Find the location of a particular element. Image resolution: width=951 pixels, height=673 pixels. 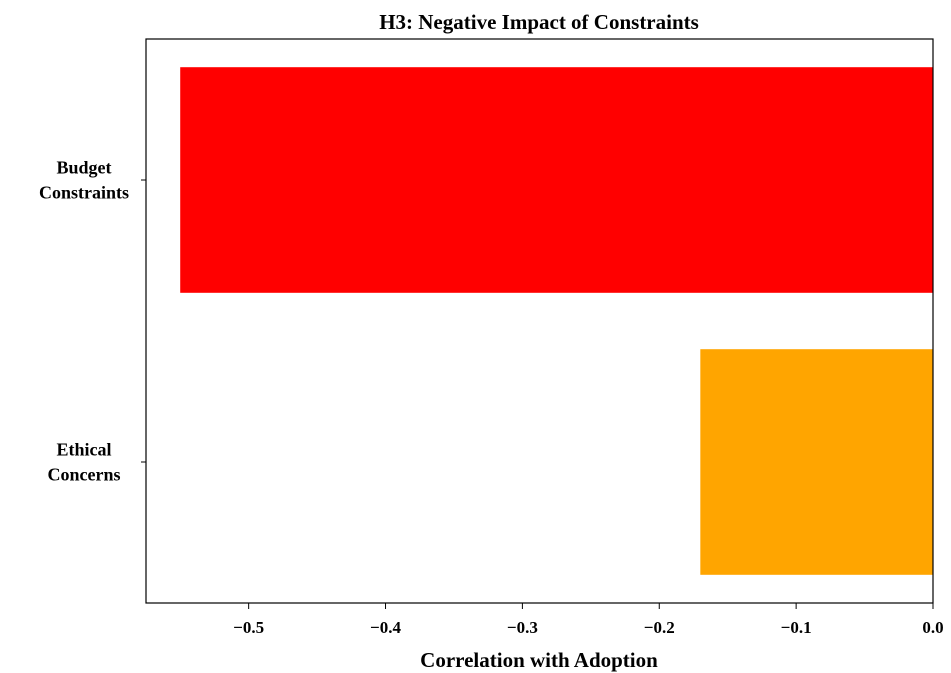

y-category-label-line: Constraints is located at coordinates (84, 193).